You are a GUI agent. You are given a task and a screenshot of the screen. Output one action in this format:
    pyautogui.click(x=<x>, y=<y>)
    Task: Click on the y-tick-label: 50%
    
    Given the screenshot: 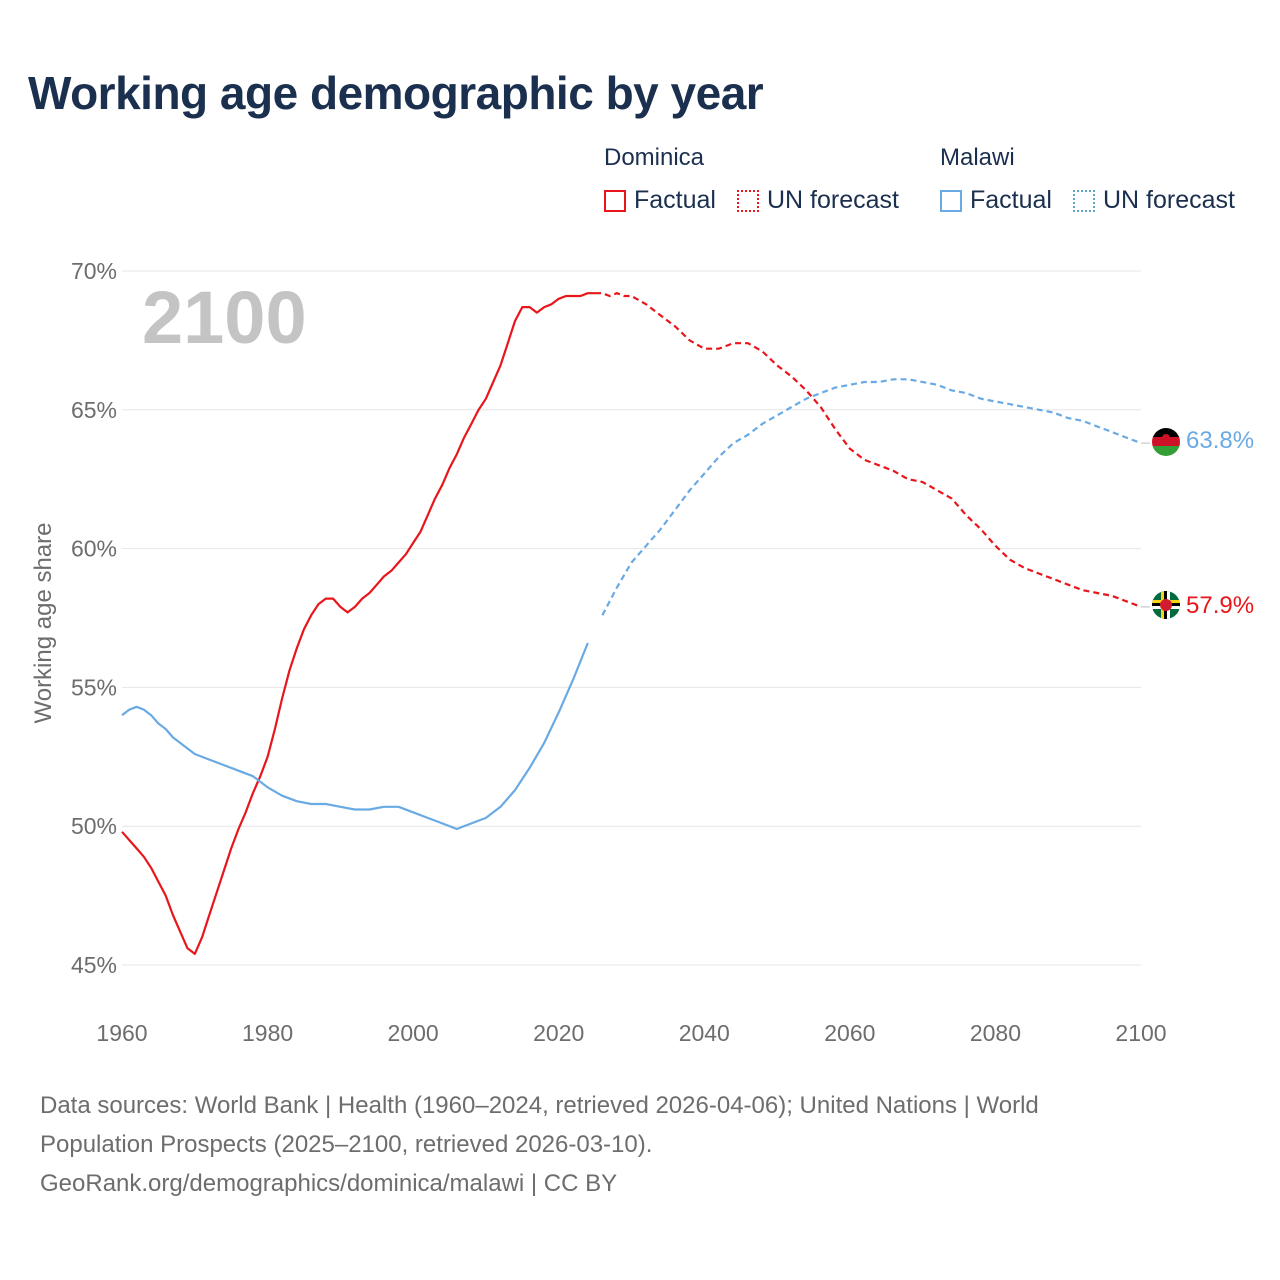 What is the action you would take?
    pyautogui.click(x=94, y=826)
    